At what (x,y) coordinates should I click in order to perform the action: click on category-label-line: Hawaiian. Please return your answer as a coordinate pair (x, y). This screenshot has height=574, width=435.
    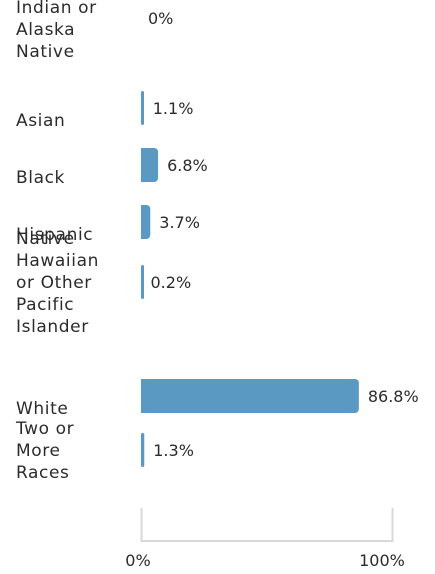
    Looking at the image, I should click on (57, 261).